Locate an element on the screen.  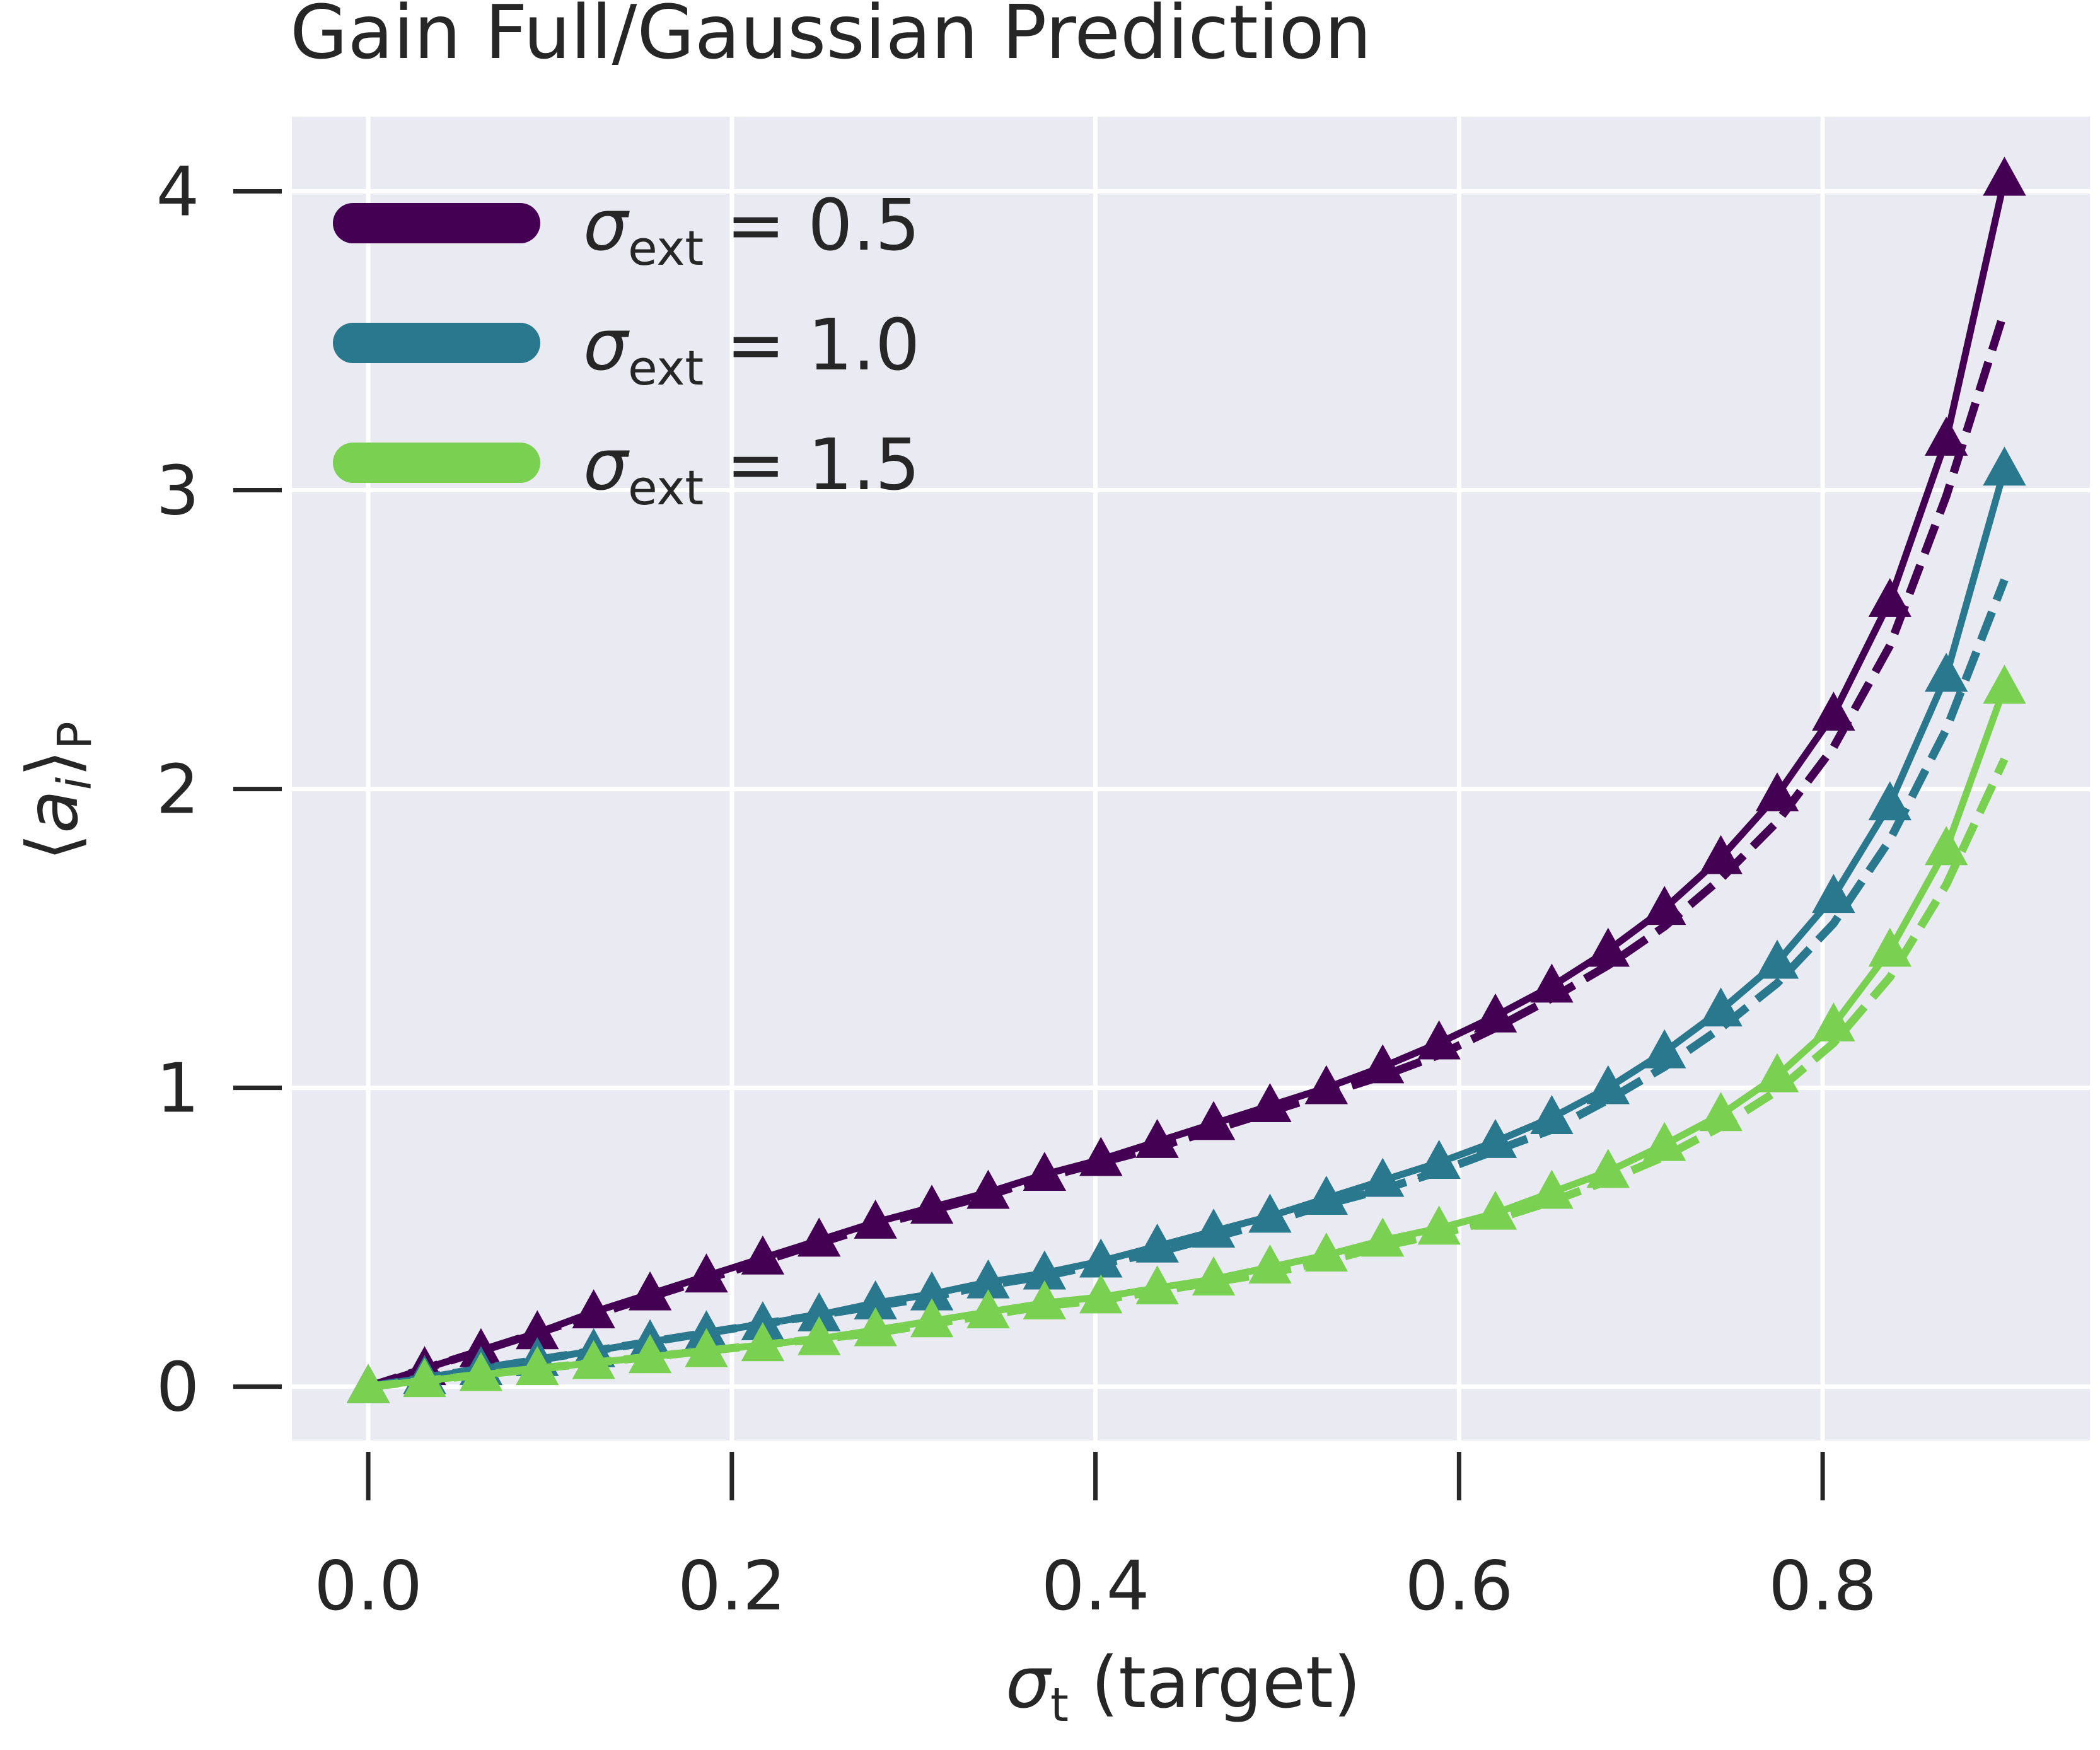
legend-label: σext = 1.0 is located at coordinates (751, 350).